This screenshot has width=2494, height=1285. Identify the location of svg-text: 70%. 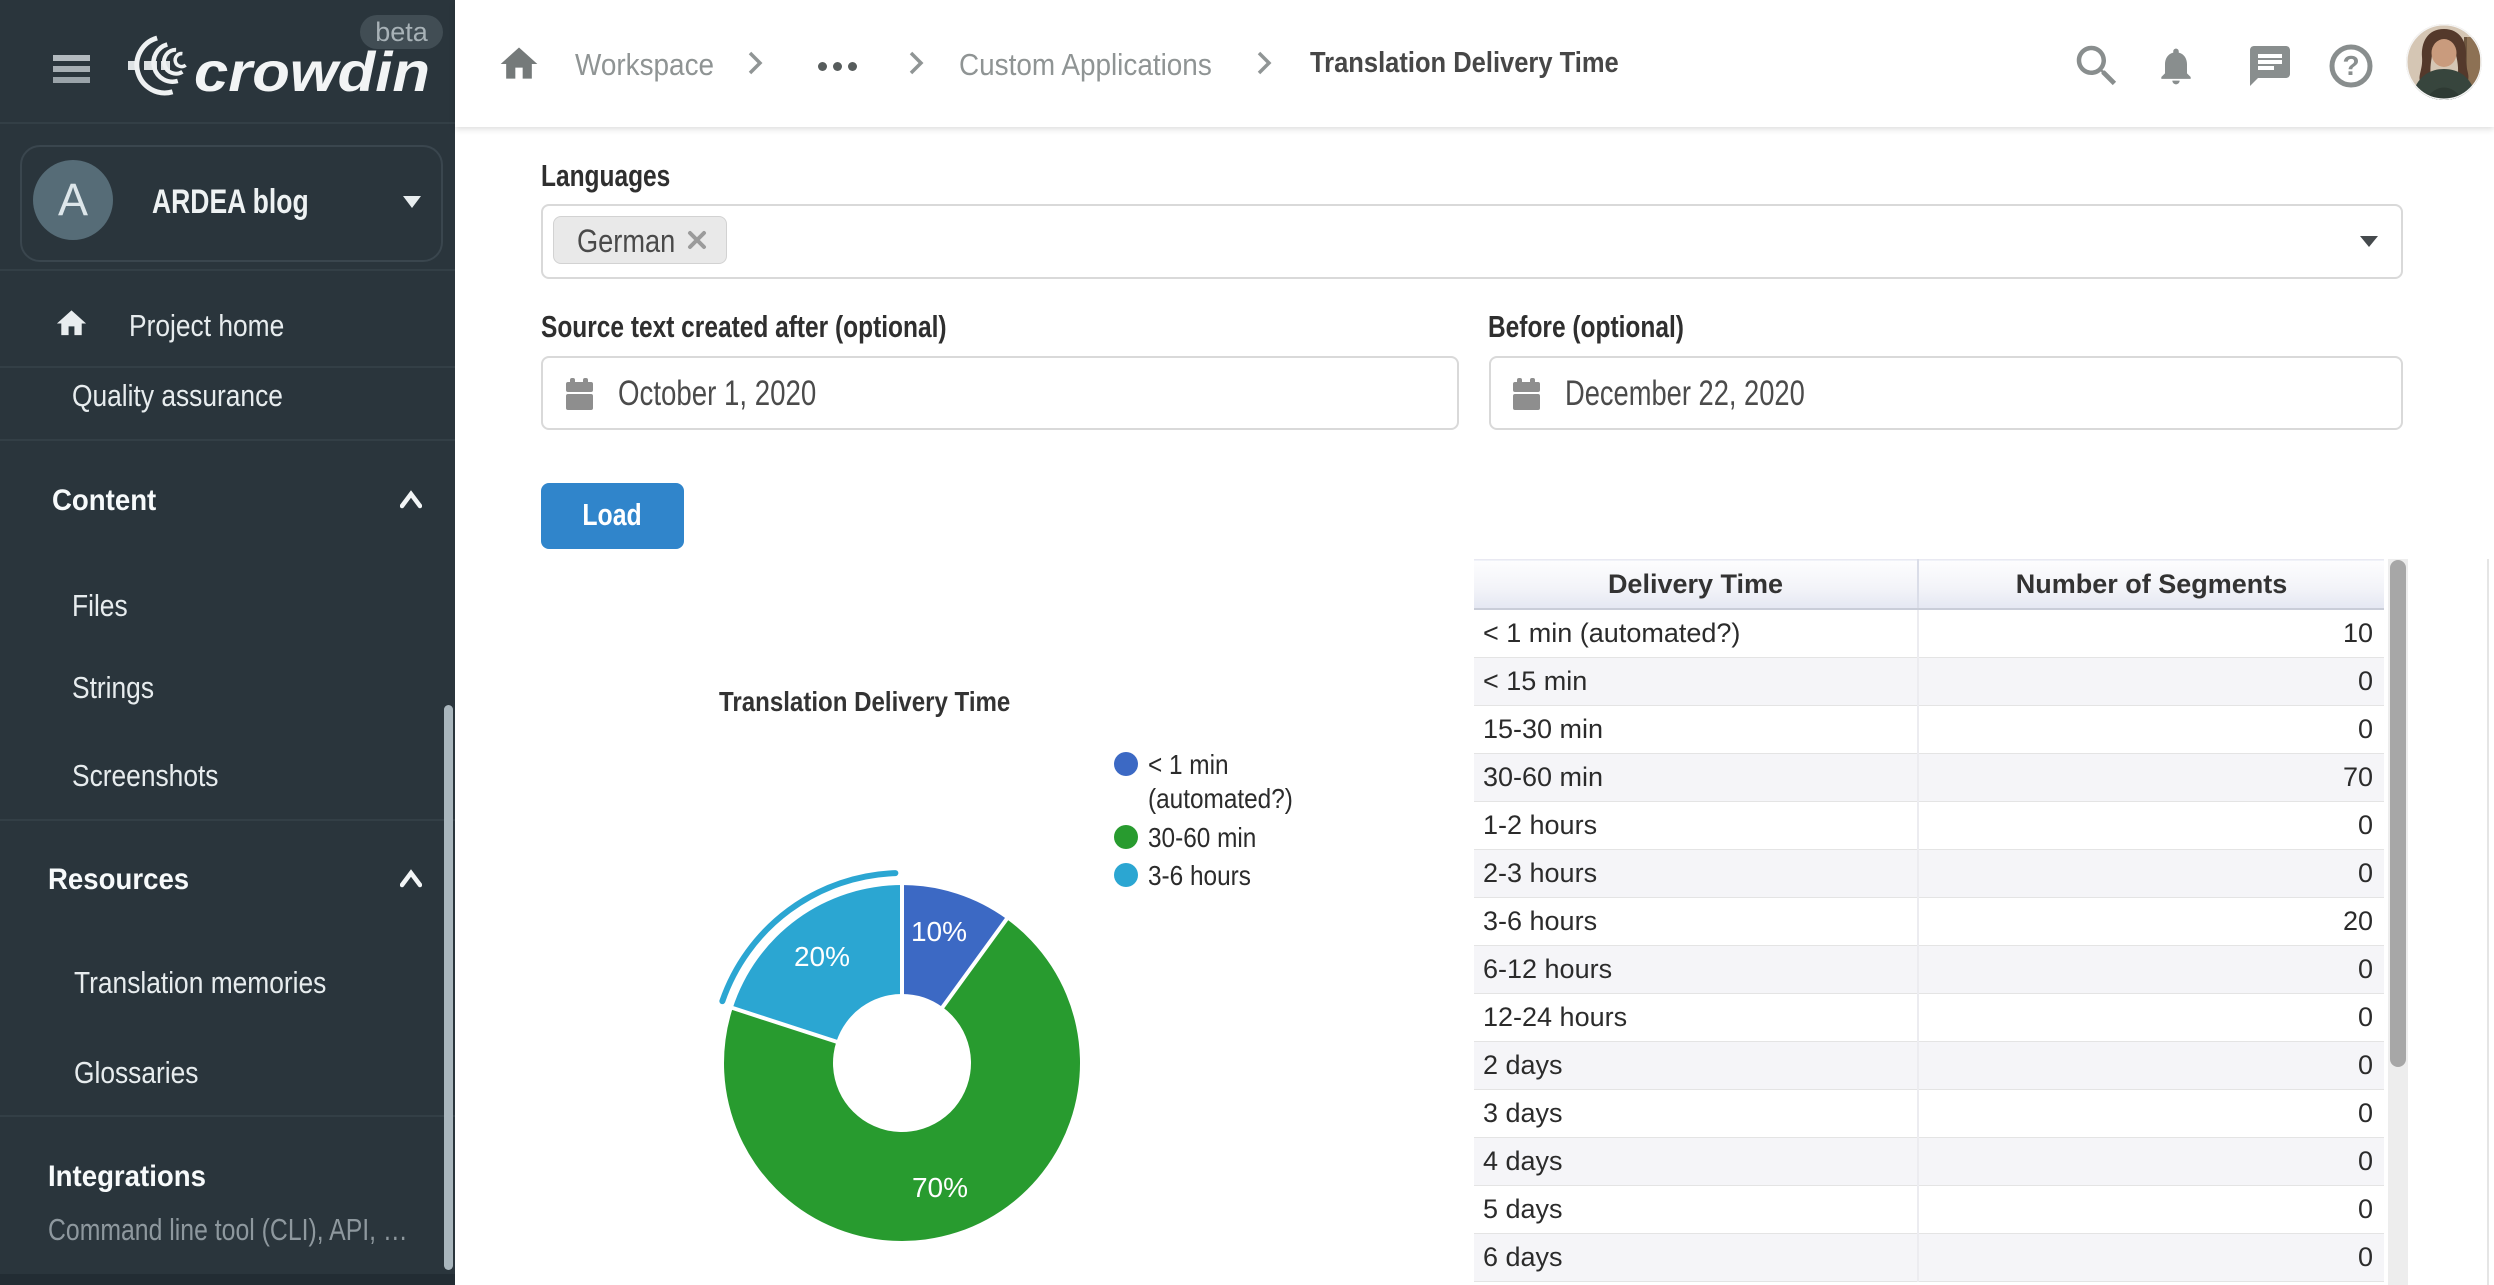
(940, 1187).